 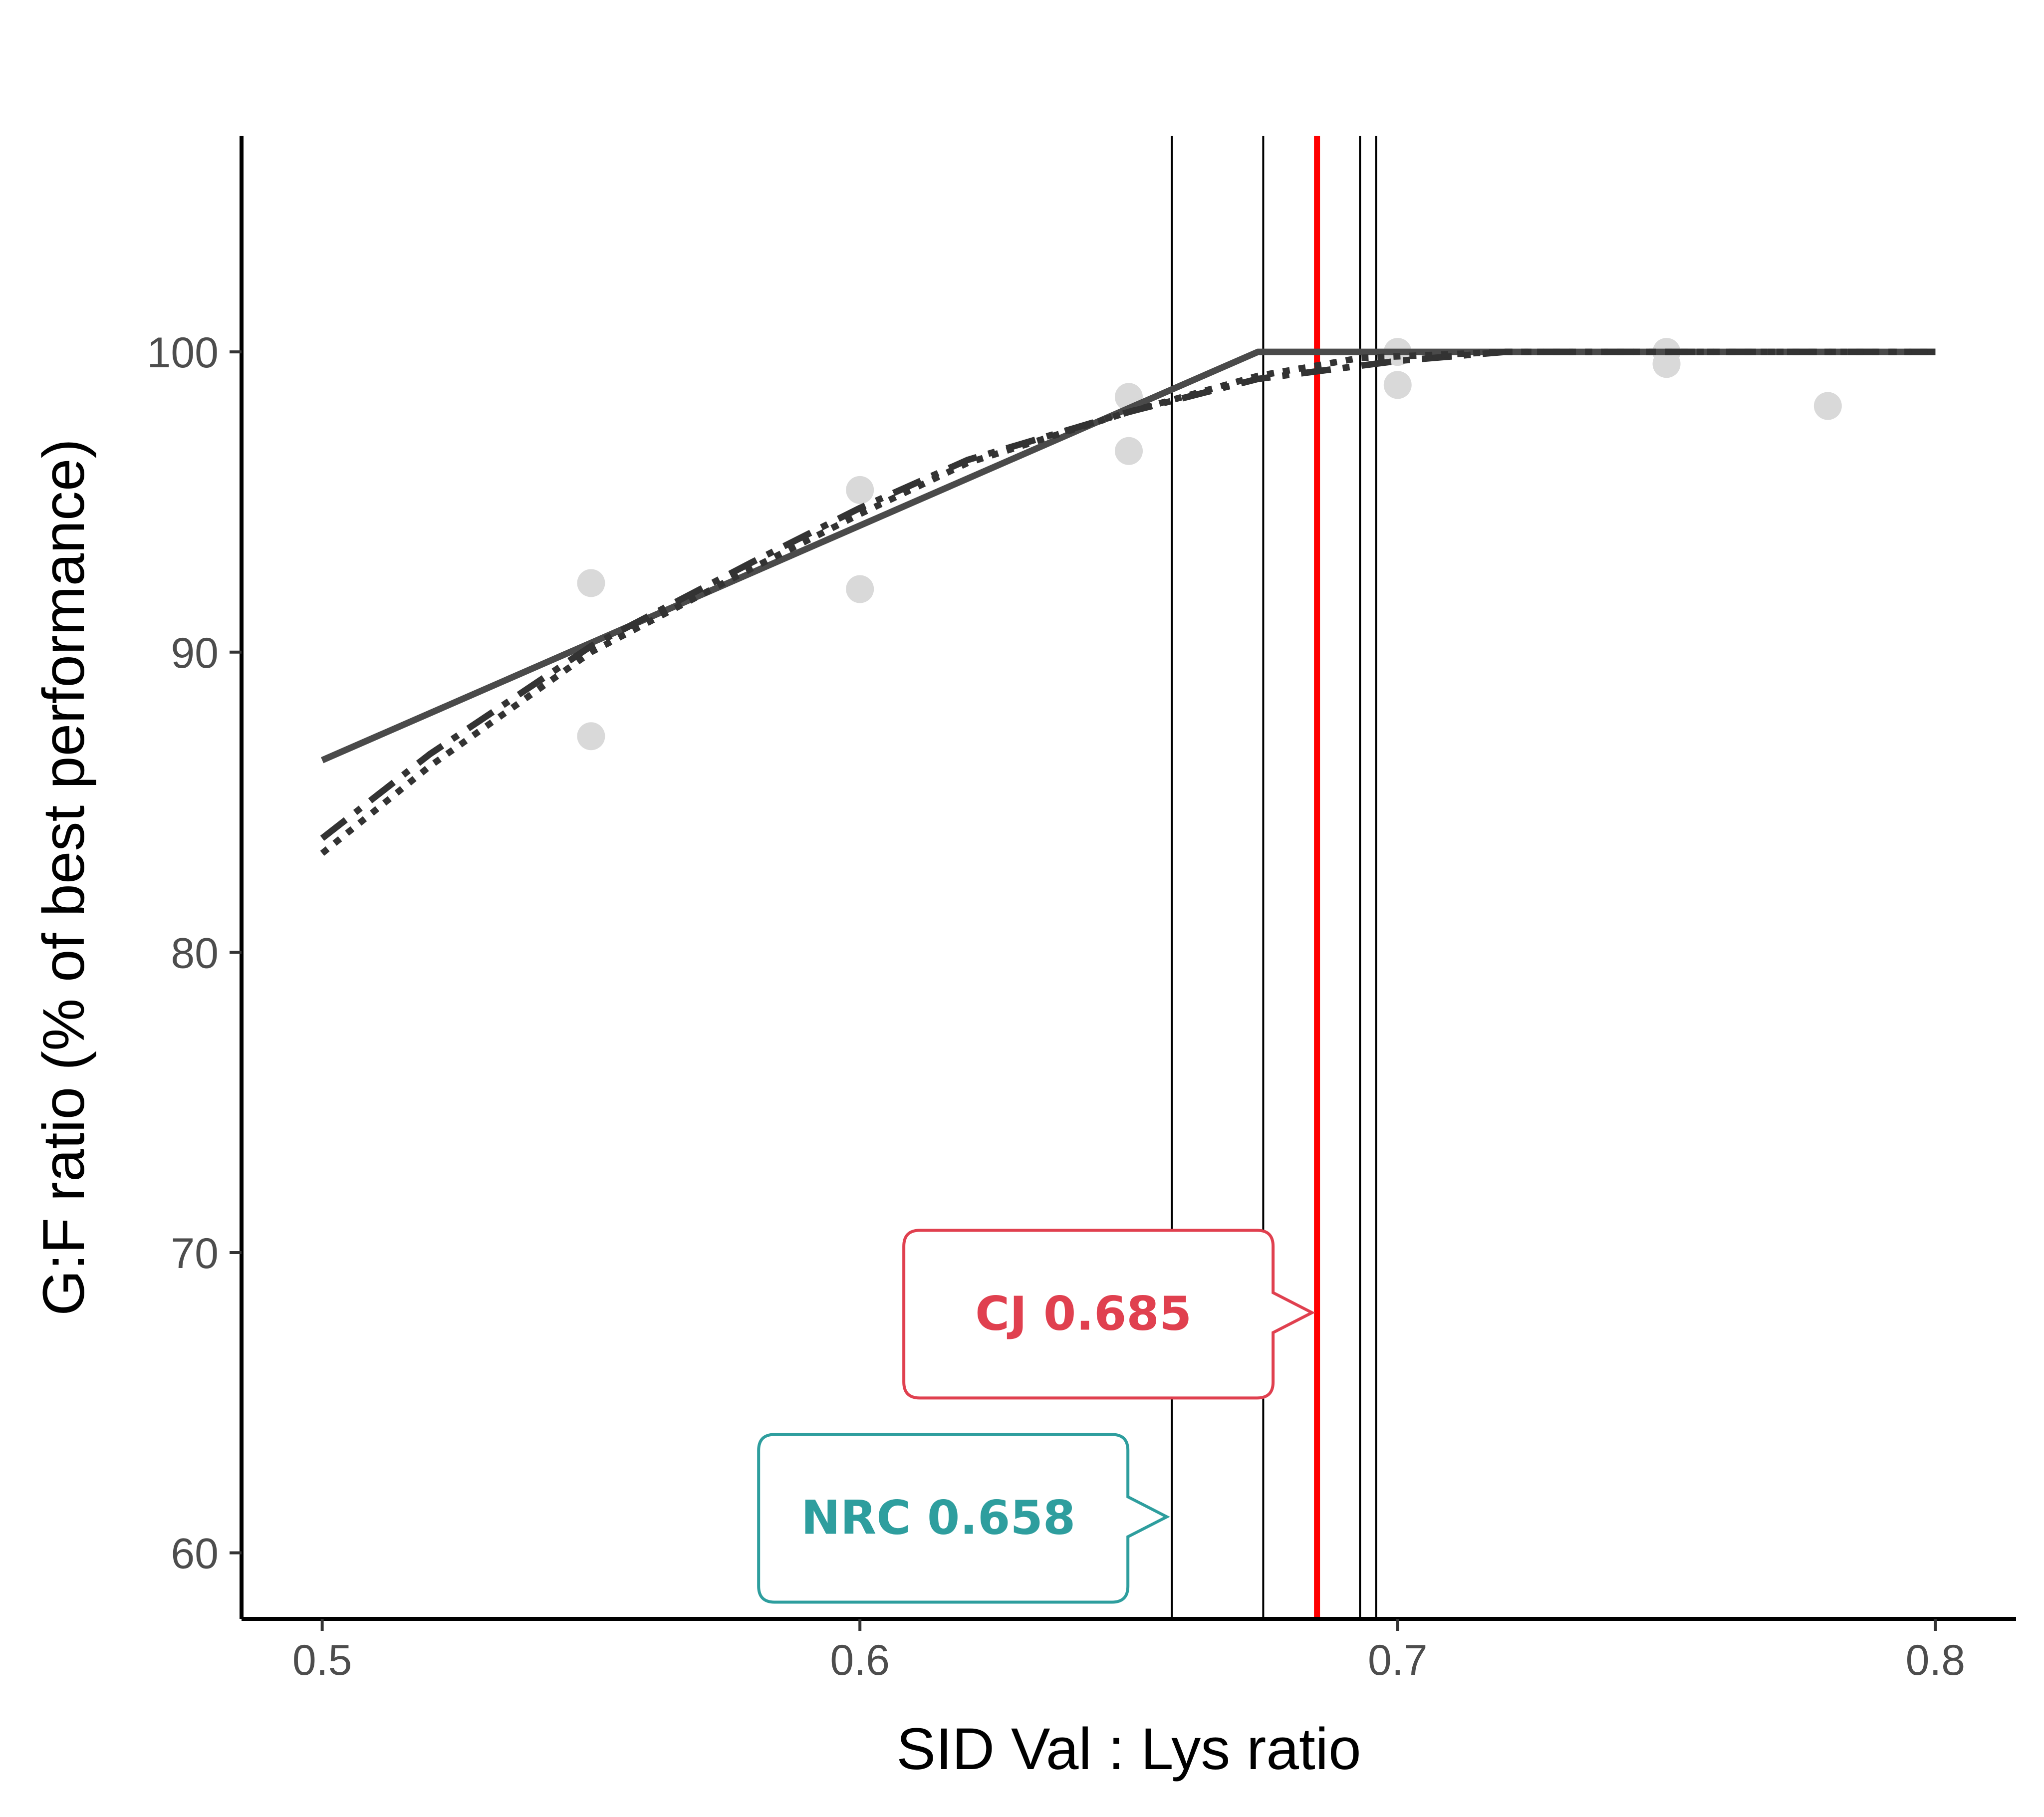 What do you see at coordinates (1128, 1749) in the screenshot?
I see `x-axis-title: SID Val : Lys ratio` at bounding box center [1128, 1749].